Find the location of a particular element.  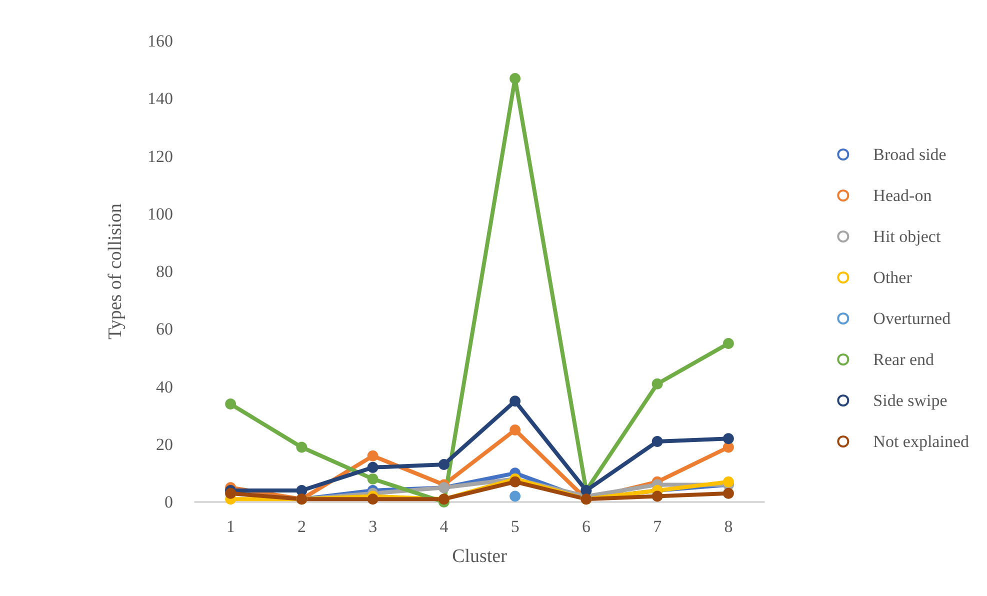

x-tick-label: 6 is located at coordinates (586, 526).